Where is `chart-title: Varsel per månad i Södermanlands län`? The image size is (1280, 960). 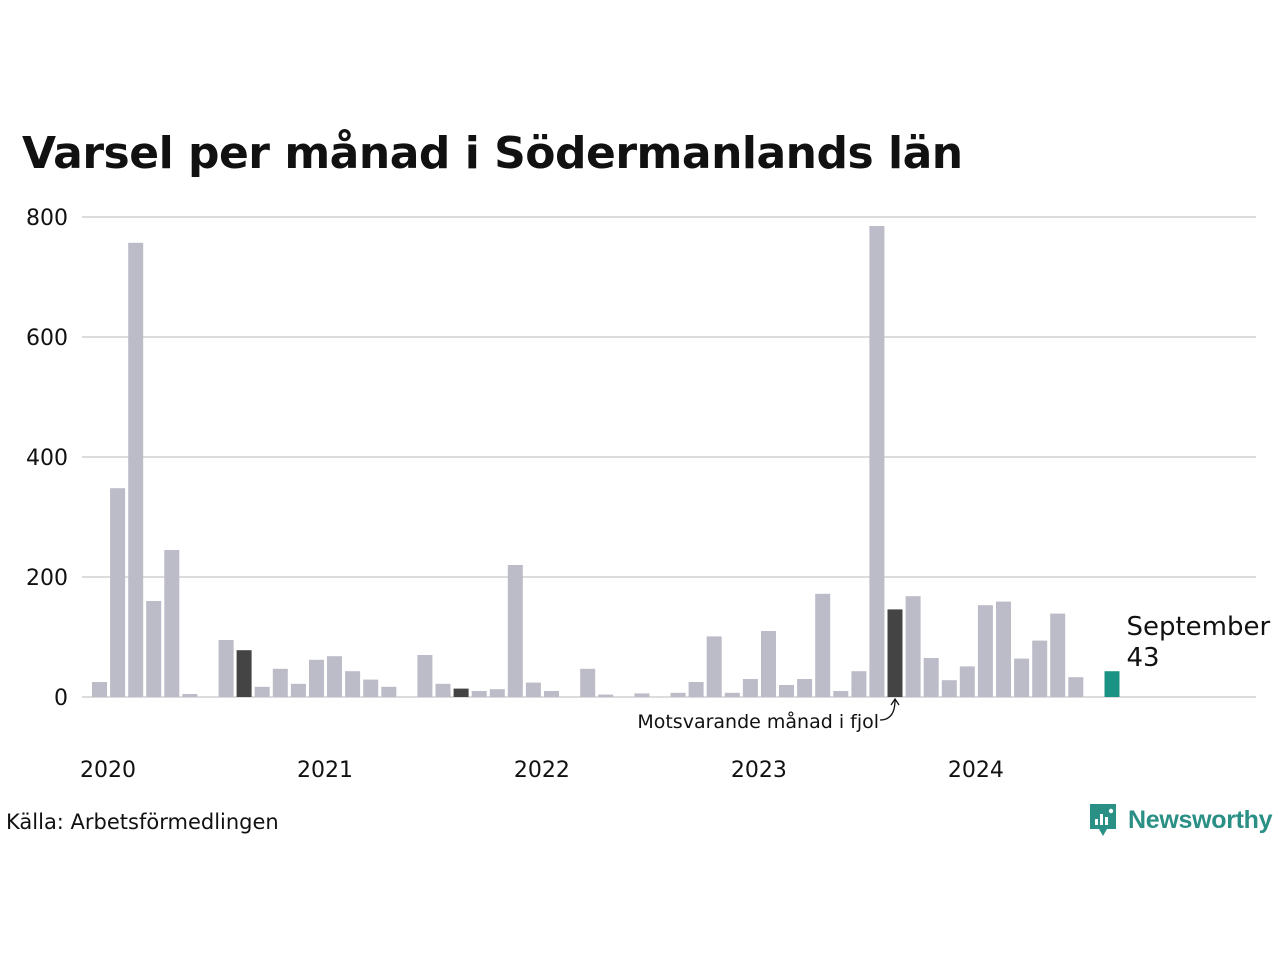
chart-title: Varsel per månad i Södermanlands län is located at coordinates (492, 153).